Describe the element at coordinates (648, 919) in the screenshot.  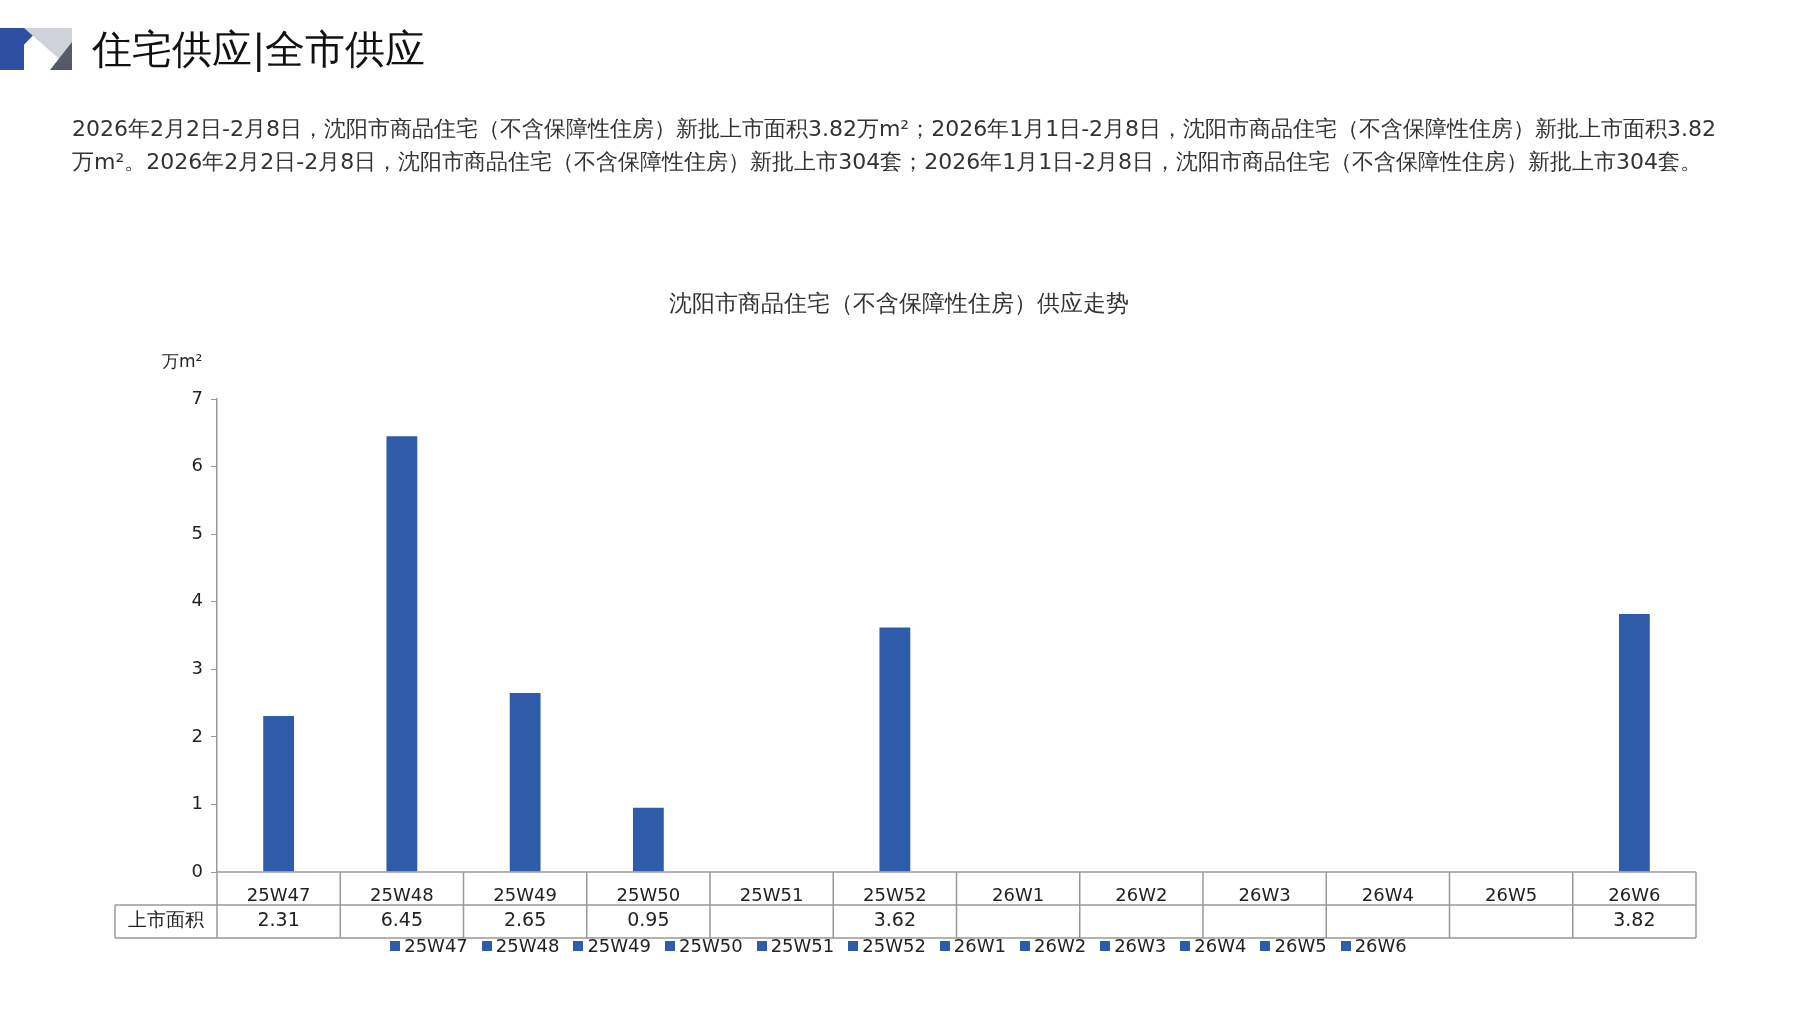
I see `data-label: 0.95` at that location.